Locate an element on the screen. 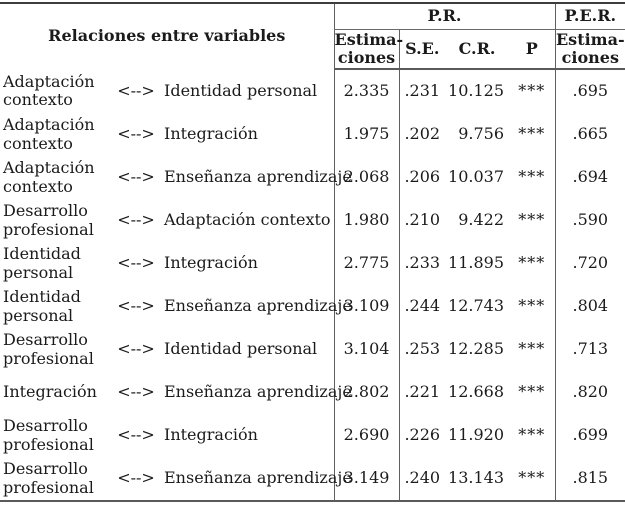  cr-value: 13.143 is located at coordinates (476, 478).